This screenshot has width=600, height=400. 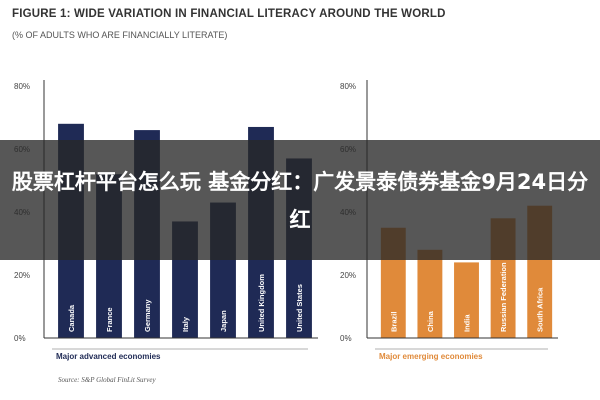 What do you see at coordinates (299, 308) in the screenshot?
I see `category-label: United States` at bounding box center [299, 308].